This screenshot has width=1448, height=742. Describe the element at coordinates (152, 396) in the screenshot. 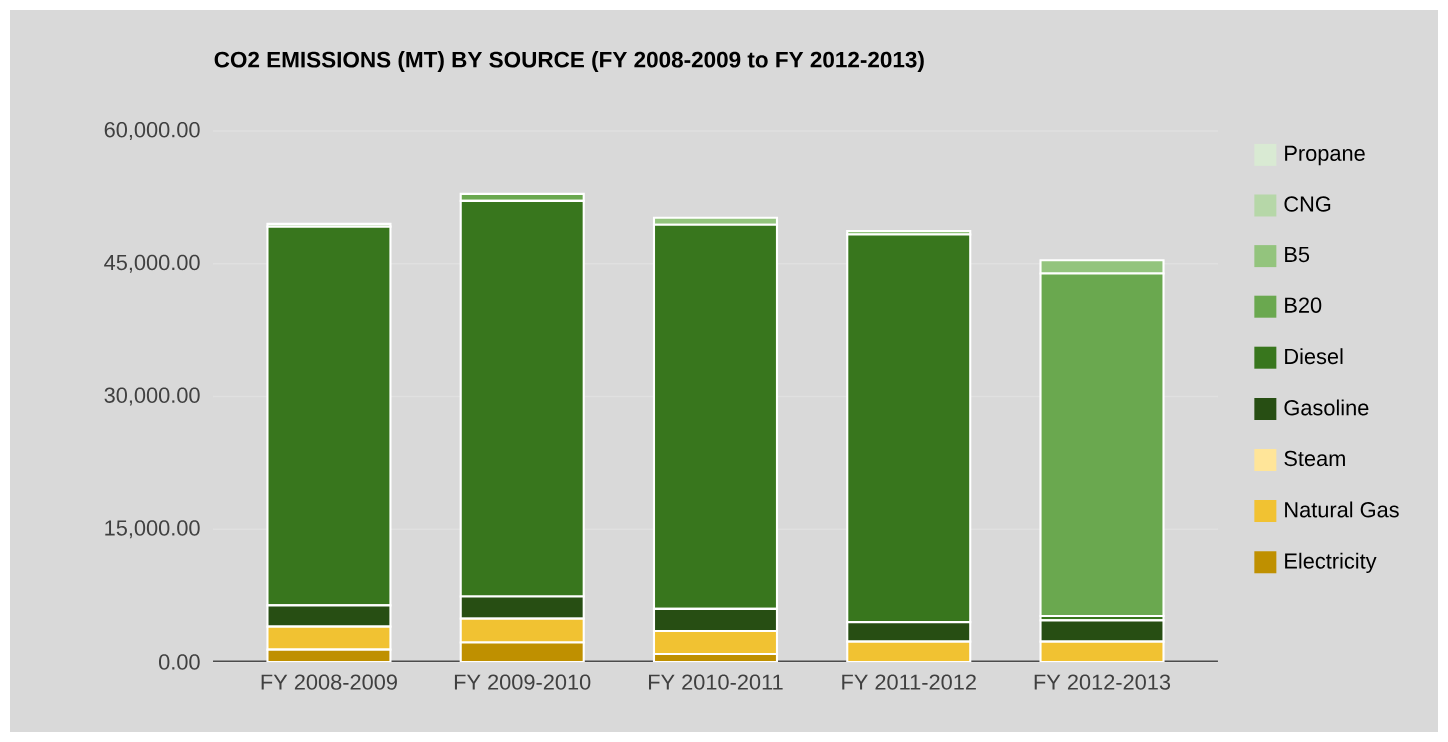

I see `y-tick-label: 30,000.00` at that location.